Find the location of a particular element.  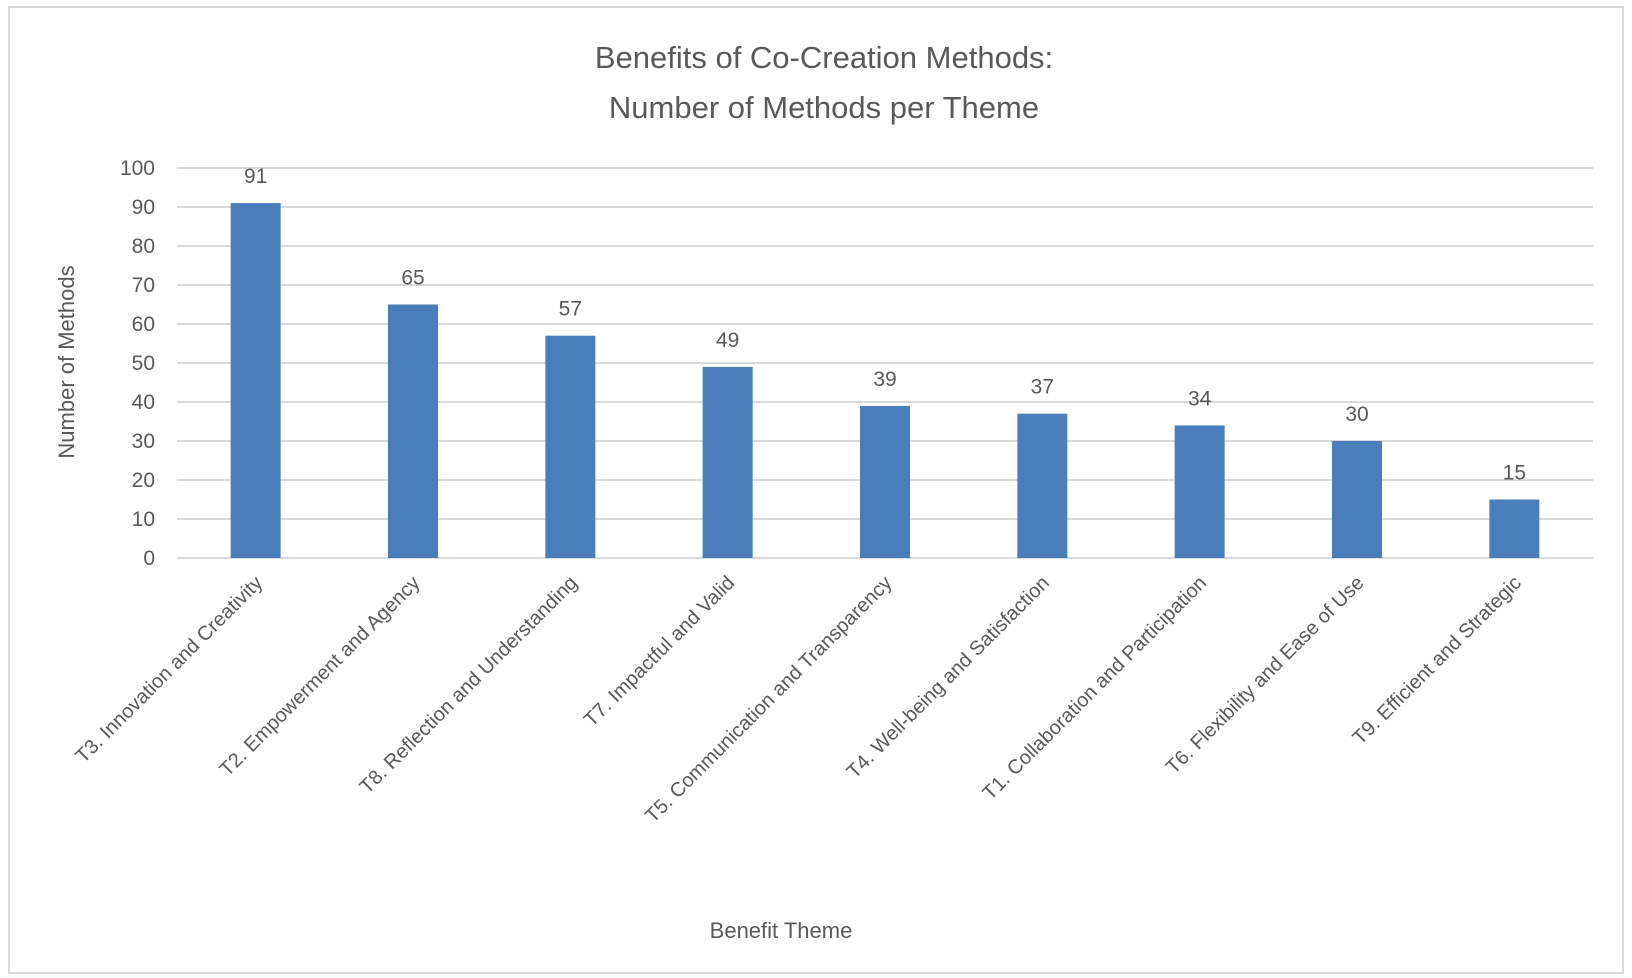

chart-title-line-2: Number of Methods per Theme is located at coordinates (824, 107).